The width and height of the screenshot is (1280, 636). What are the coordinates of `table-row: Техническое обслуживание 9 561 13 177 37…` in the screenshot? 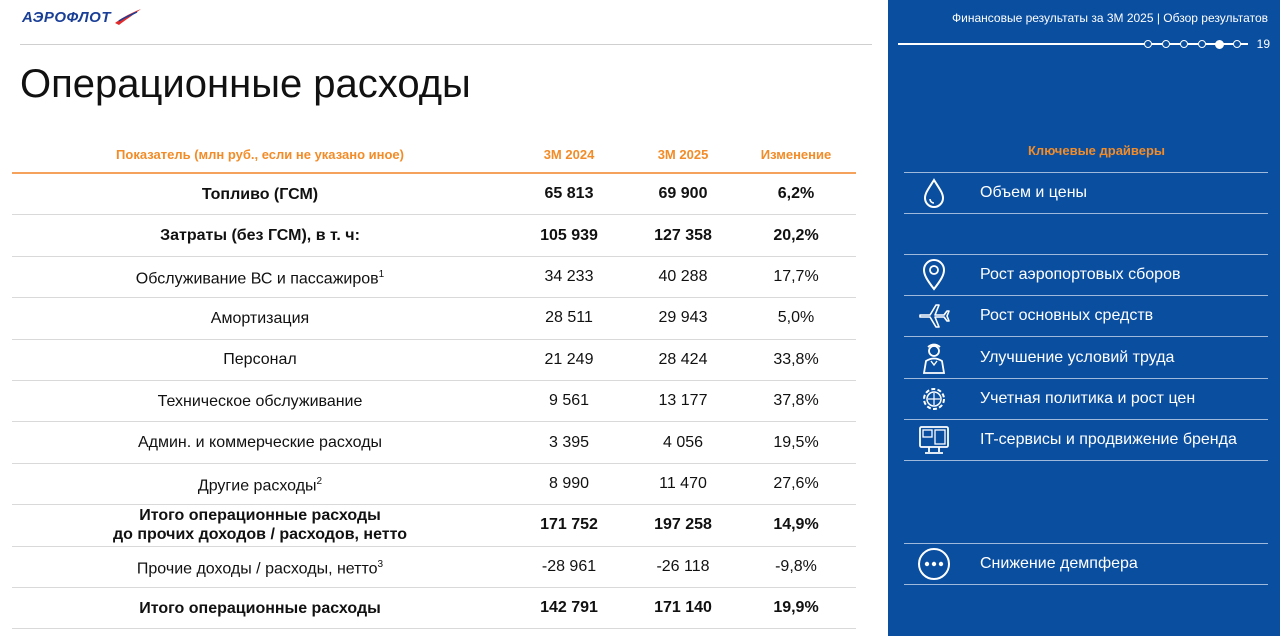 It's located at (434, 402).